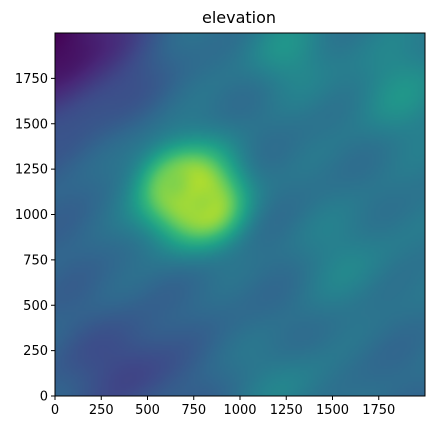 The image size is (434, 435). Describe the element at coordinates (239, 17) in the screenshot. I see `chart-title: elevation` at that location.